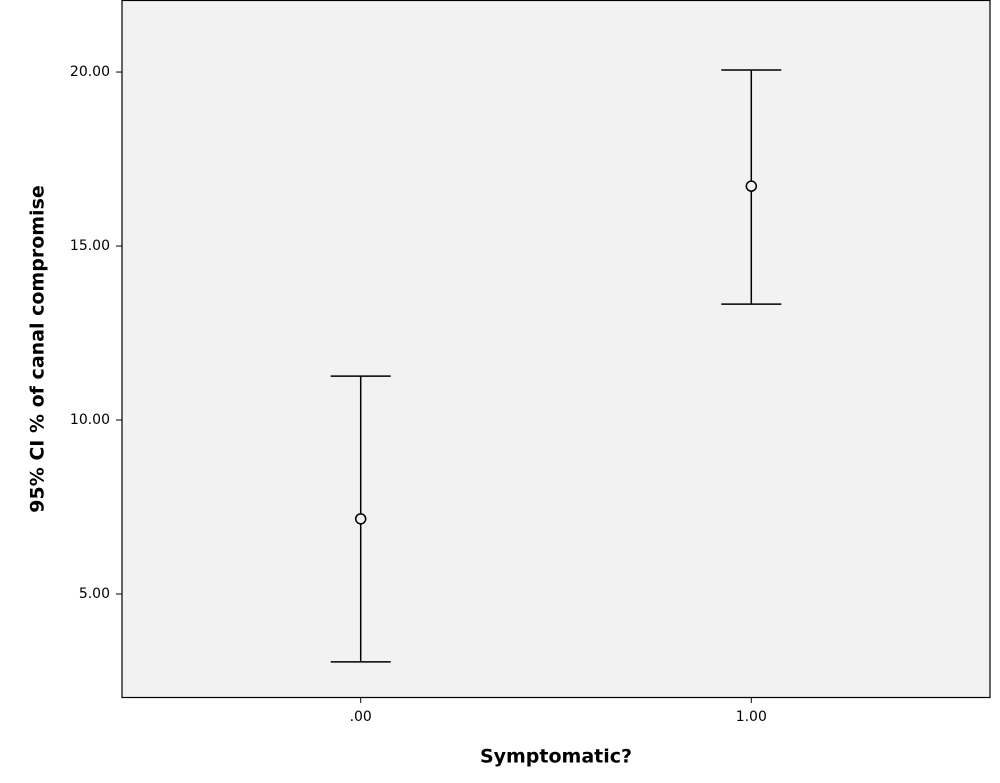 This screenshot has width=1000, height=783. I want to click on x-tick-label: 1.00, so click(751, 717).